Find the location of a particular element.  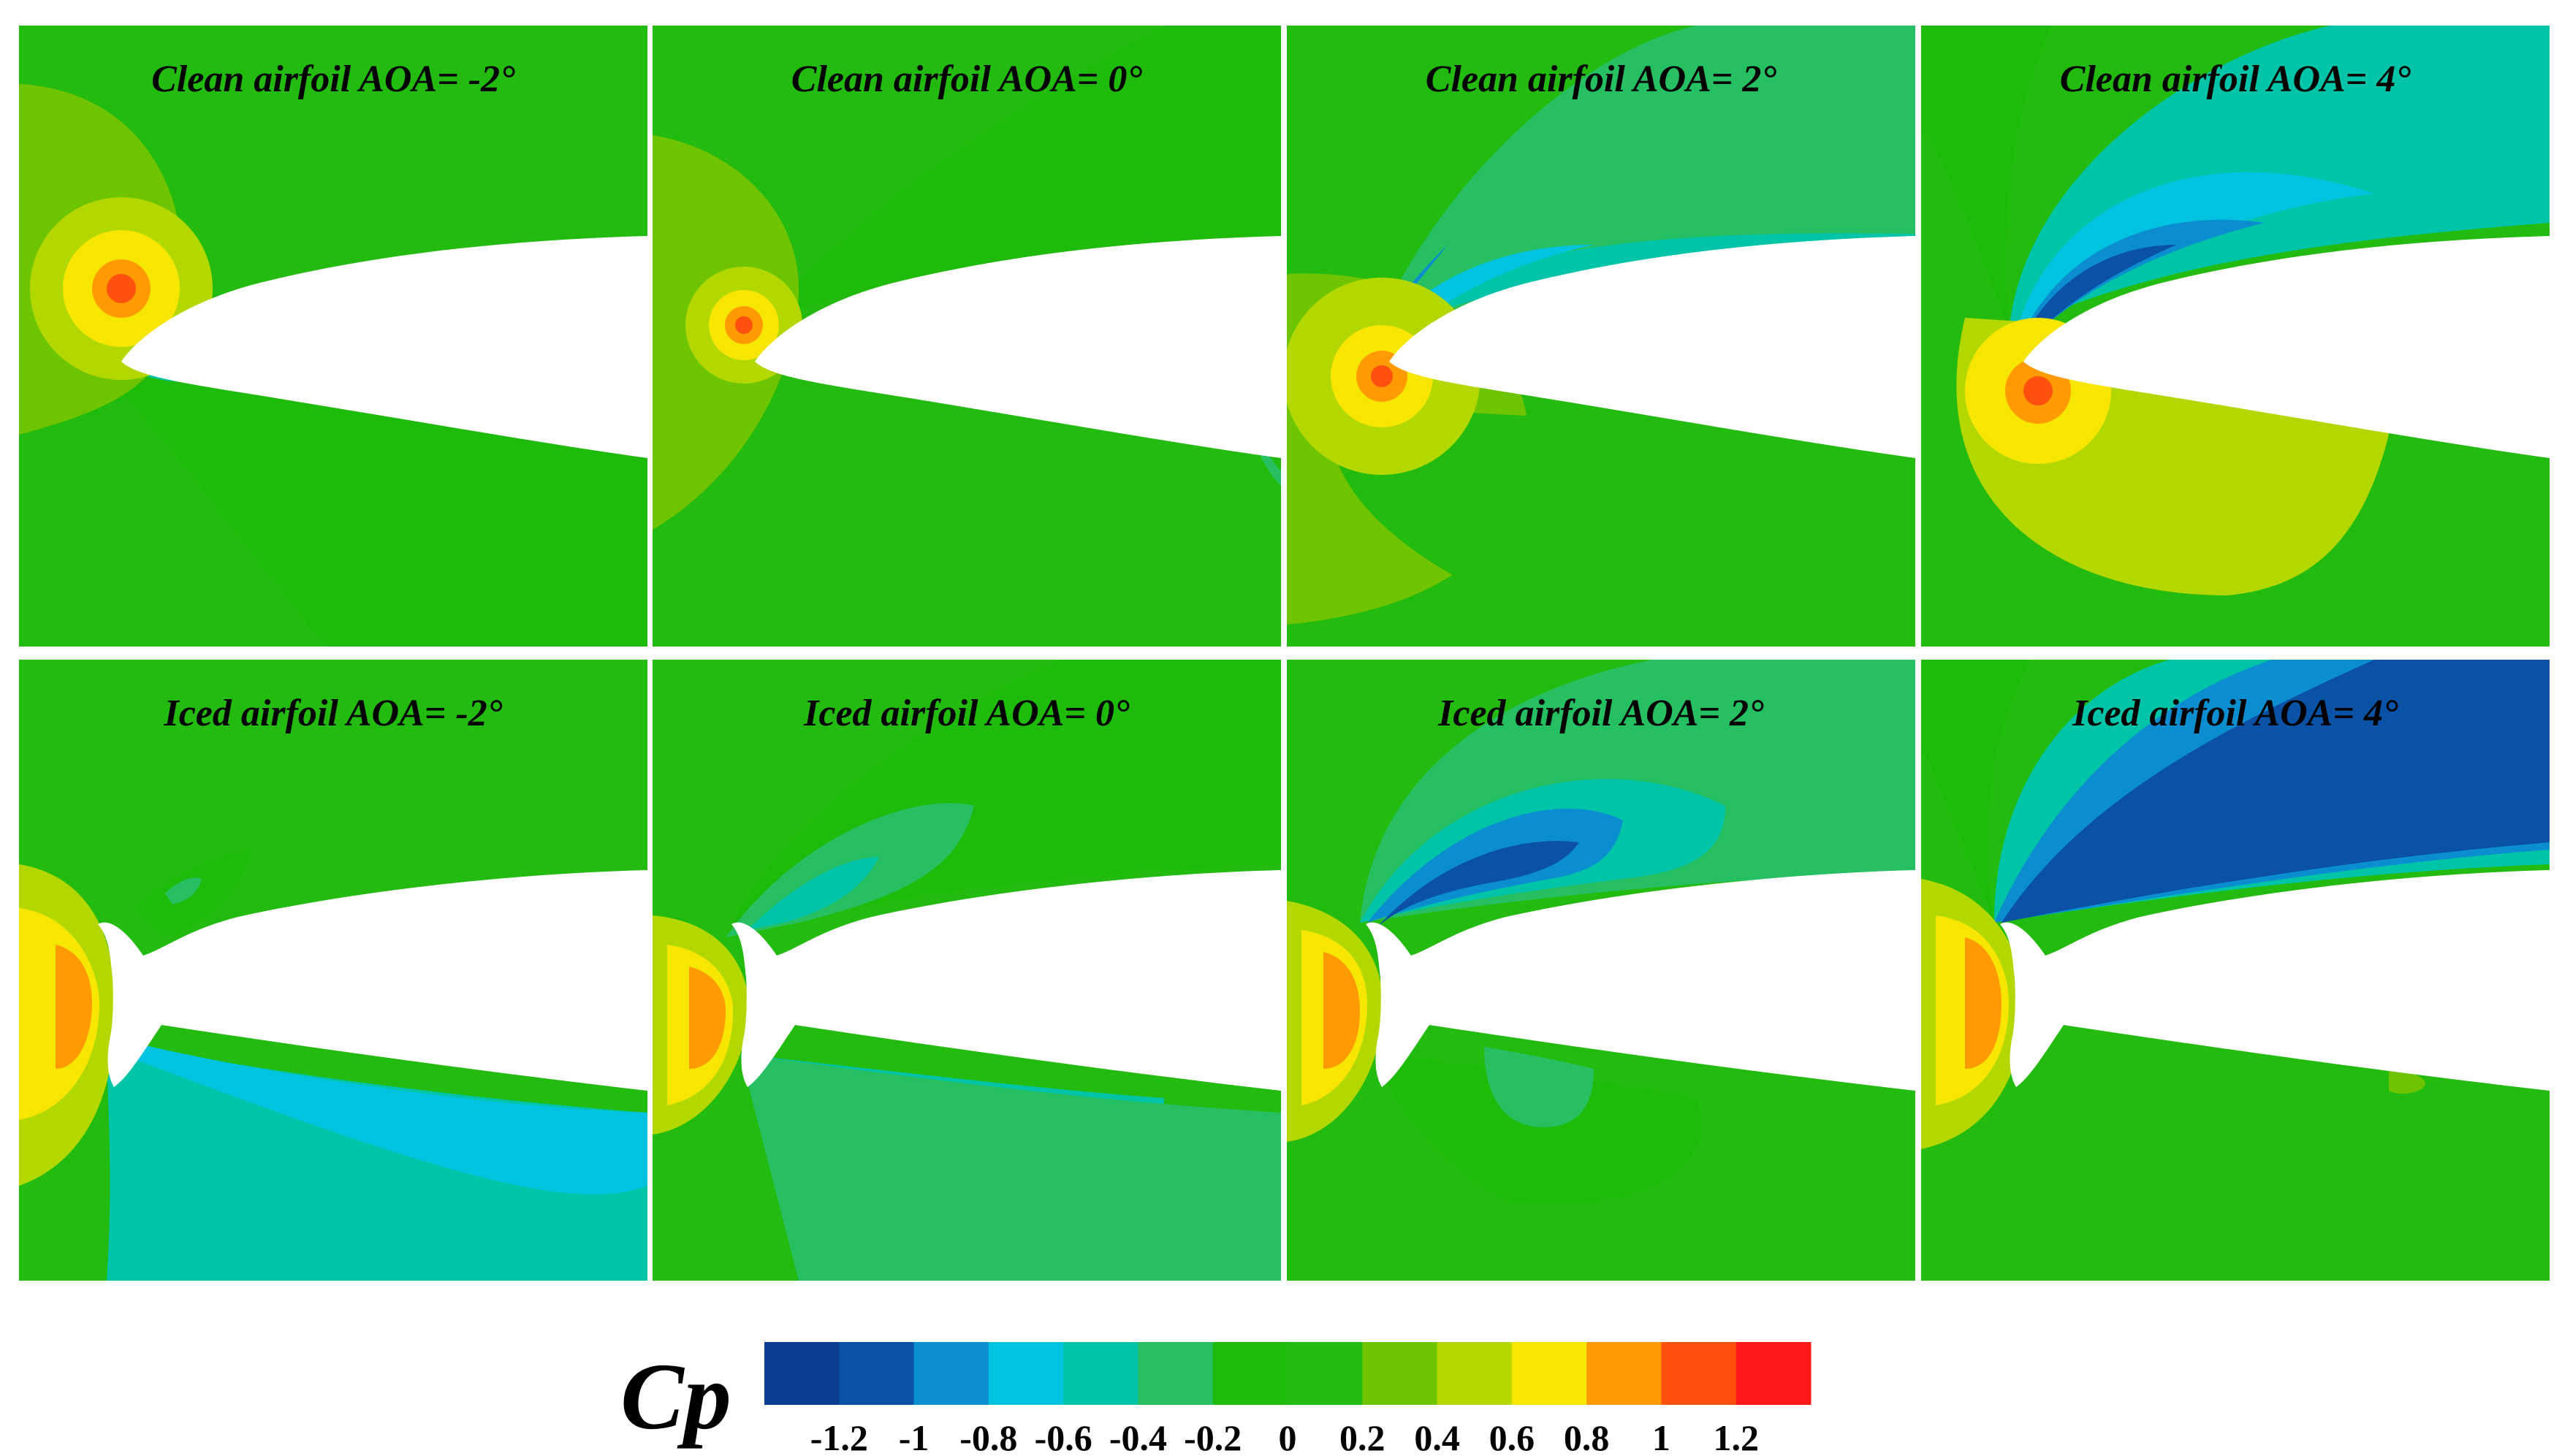

colorbar-tick-label: 1.2 is located at coordinates (1736, 1436).